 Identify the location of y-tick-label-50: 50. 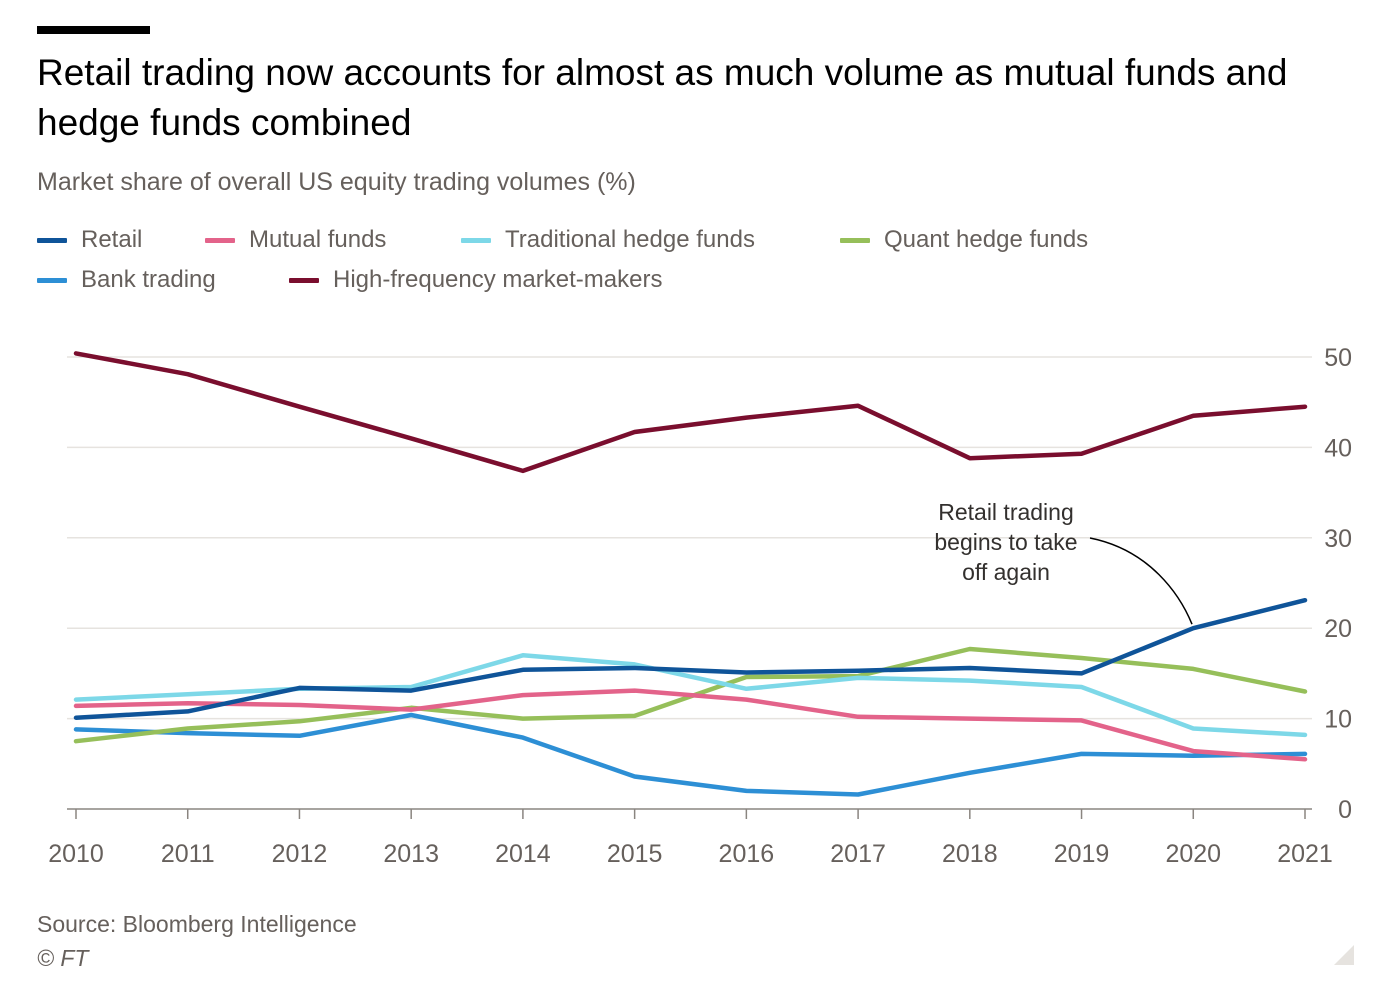
(1338, 358).